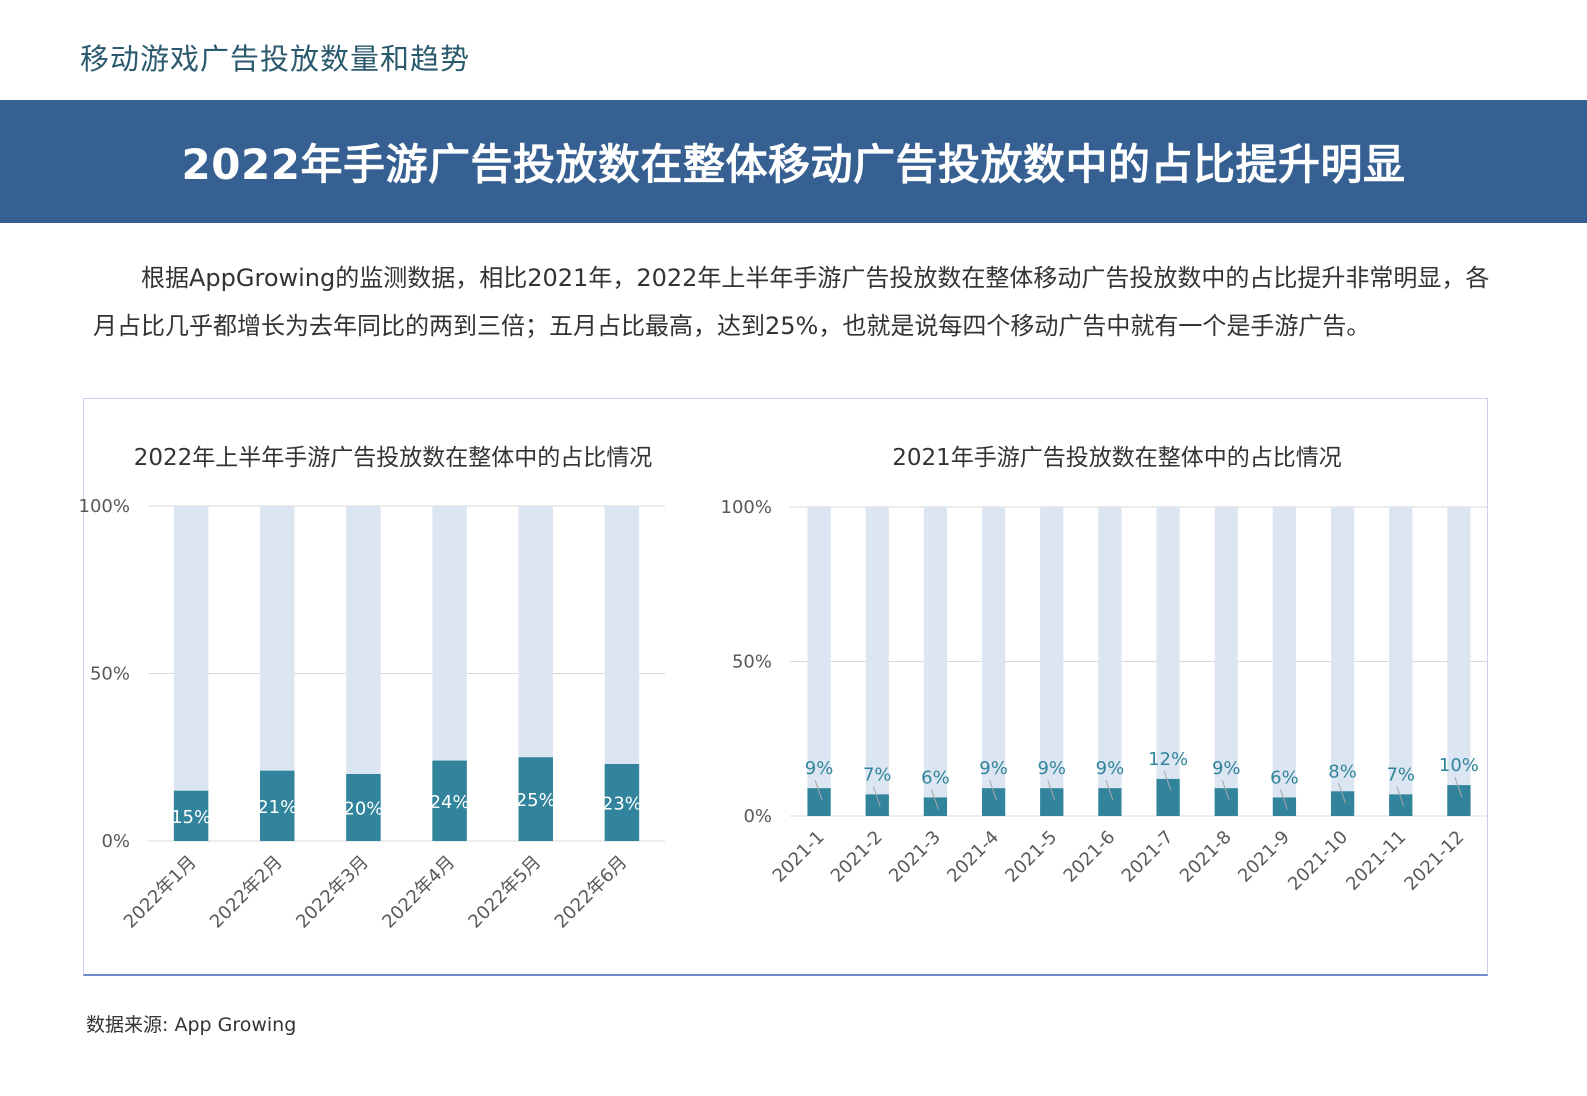  Describe the element at coordinates (1376, 861) in the screenshot. I see `chart-2021-x-tick-label: 2021-11` at that location.